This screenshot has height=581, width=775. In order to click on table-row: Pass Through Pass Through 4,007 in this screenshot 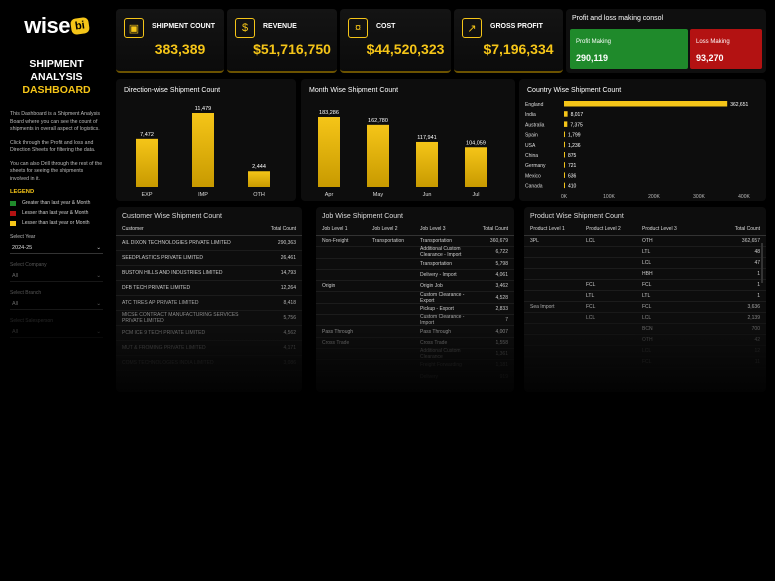, I will do `click(415, 332)`.